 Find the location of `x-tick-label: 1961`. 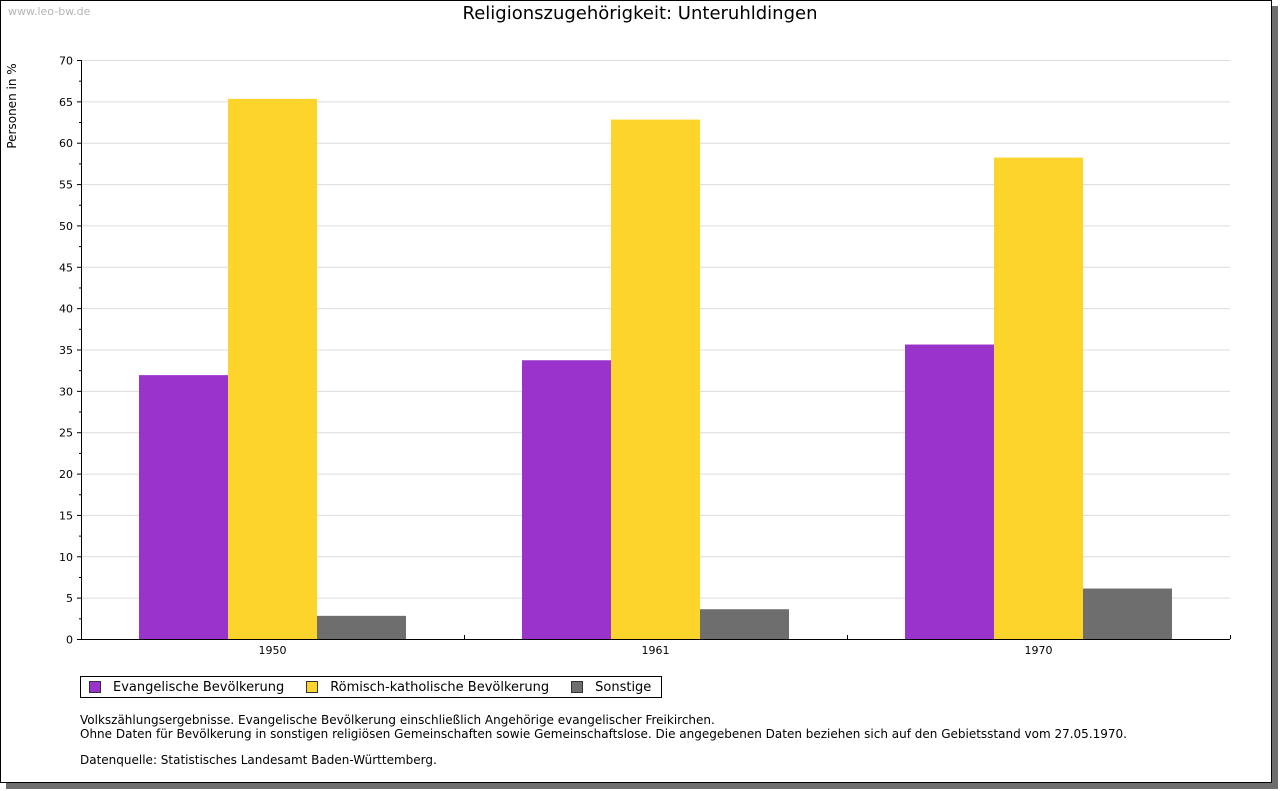

x-tick-label: 1961 is located at coordinates (656, 650).